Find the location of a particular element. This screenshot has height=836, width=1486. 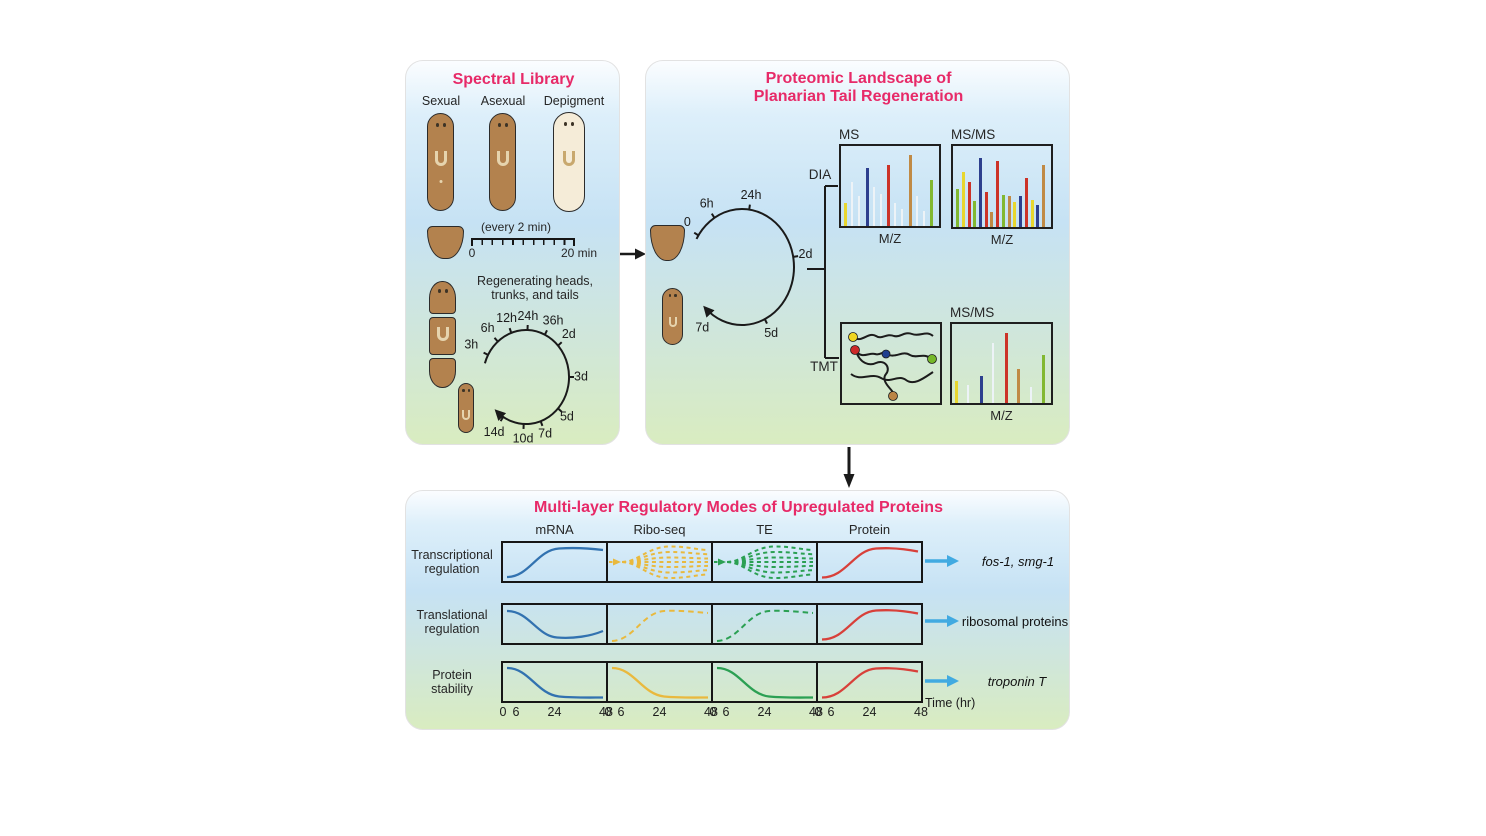

worm-label-depigment: Depigment is located at coordinates (574, 101).